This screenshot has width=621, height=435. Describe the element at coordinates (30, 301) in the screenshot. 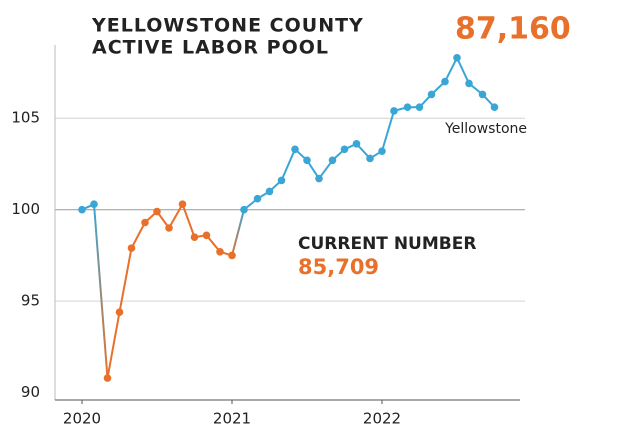

I see `y-tick-label: 95` at that location.